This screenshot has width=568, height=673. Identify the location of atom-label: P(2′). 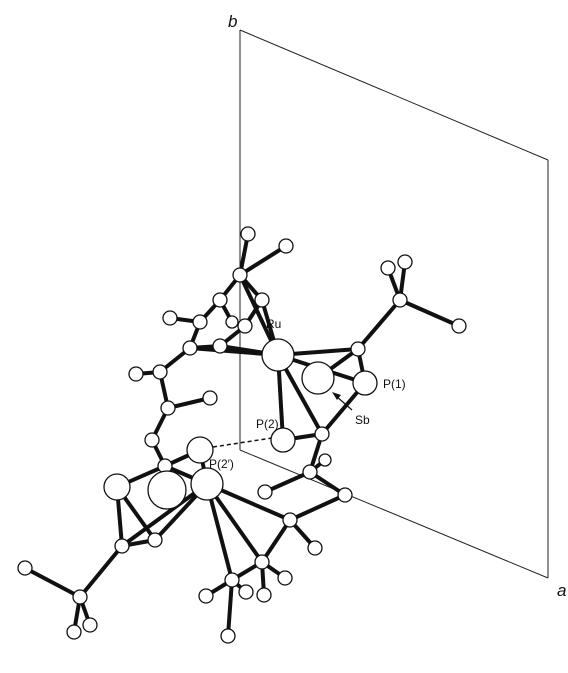
(221, 464).